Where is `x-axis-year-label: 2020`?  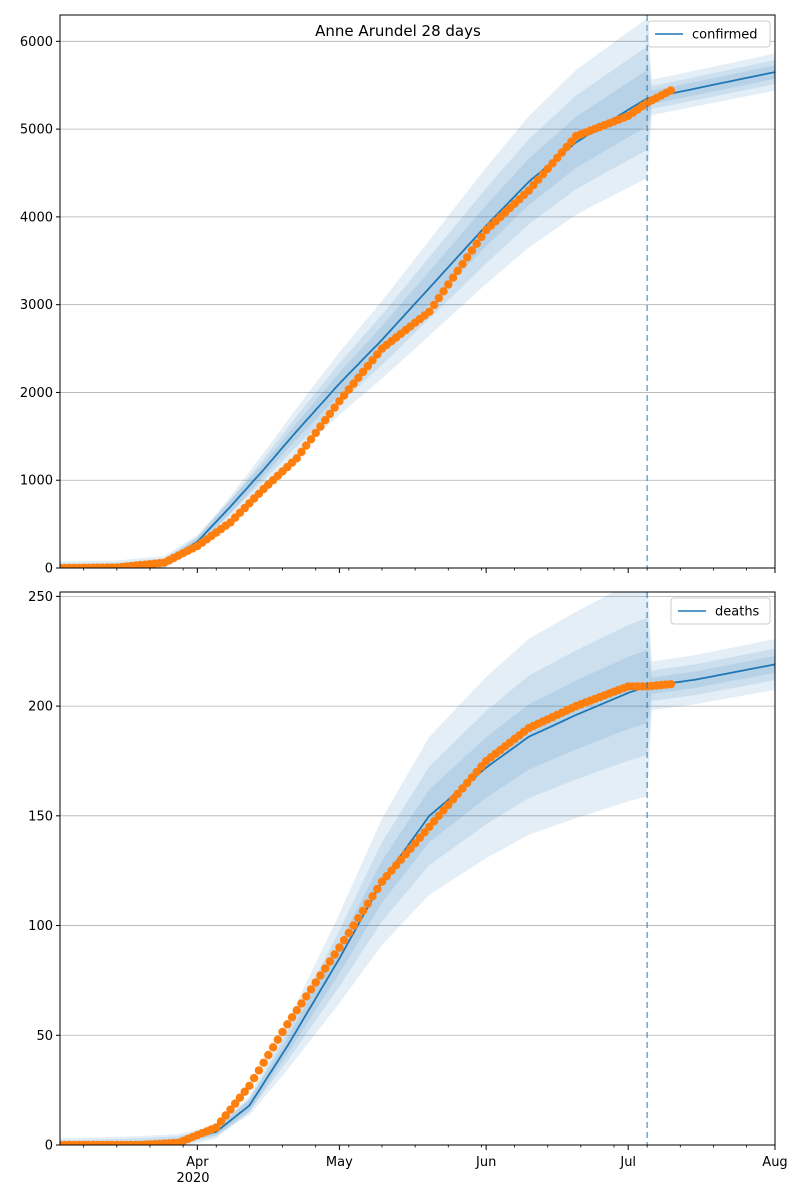 x-axis-year-label: 2020 is located at coordinates (192, 1178).